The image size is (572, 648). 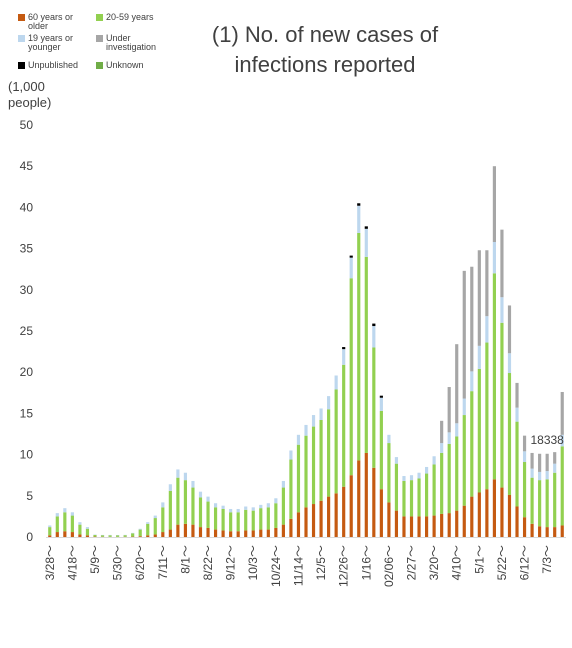 What do you see at coordinates (27, 331) in the screenshot?
I see `y-tick-label: 25` at bounding box center [27, 331].